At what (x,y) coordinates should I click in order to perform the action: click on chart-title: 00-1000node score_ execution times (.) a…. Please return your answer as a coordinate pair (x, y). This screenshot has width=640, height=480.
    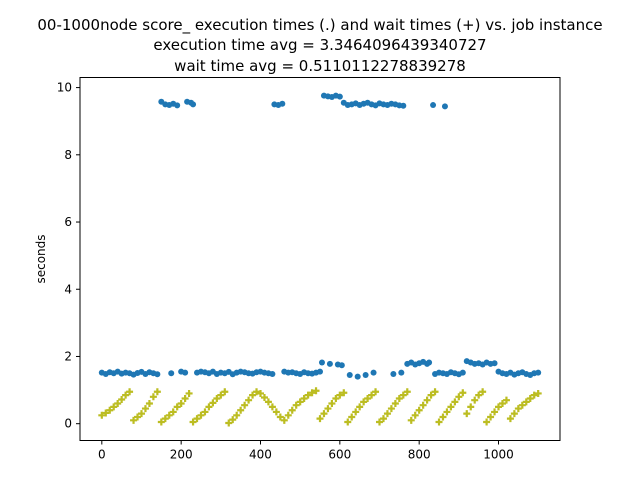
    Looking at the image, I should click on (319, 45).